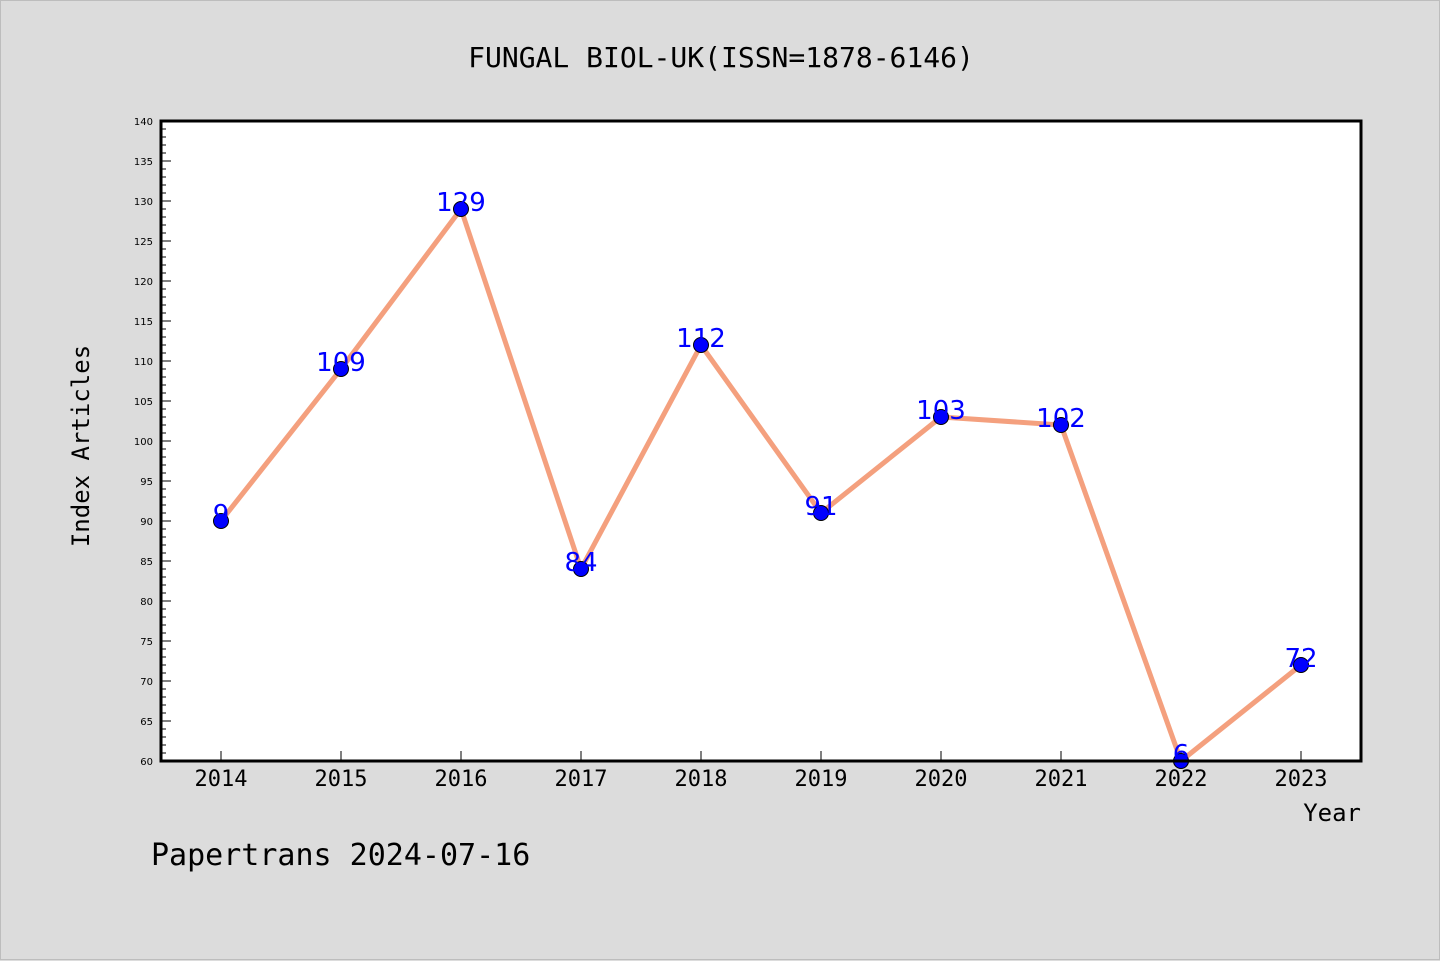 The image size is (1440, 961). What do you see at coordinates (461, 779) in the screenshot?
I see `x-tick-label: 2016` at bounding box center [461, 779].